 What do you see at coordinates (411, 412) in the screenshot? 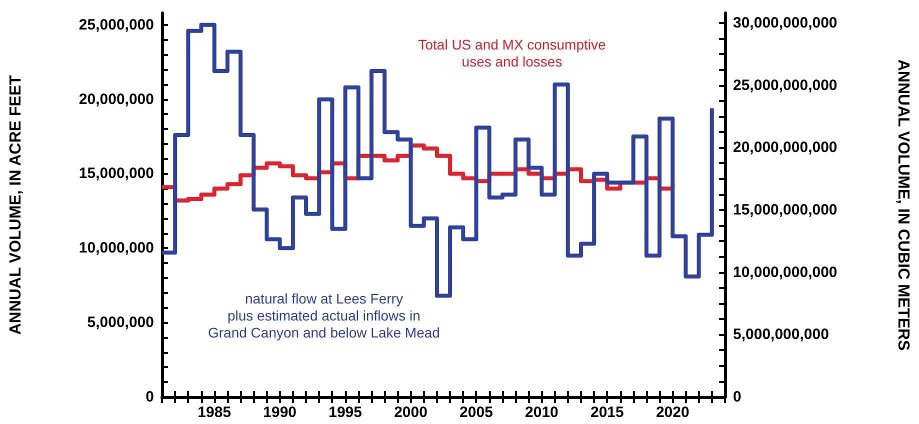
I see `x-tick-label: 2000` at bounding box center [411, 412].